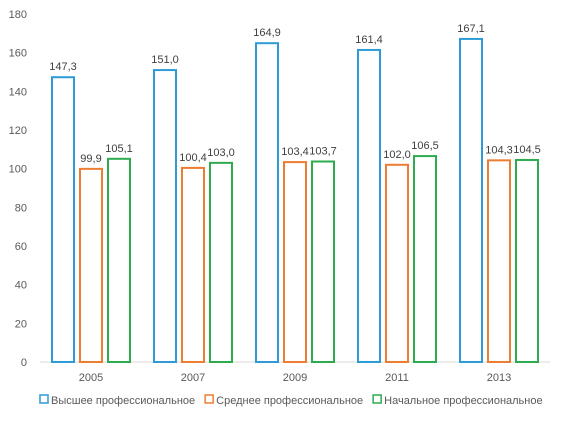 This screenshot has height=424, width=564. I want to click on x-tick-label: 2011, so click(397, 378).